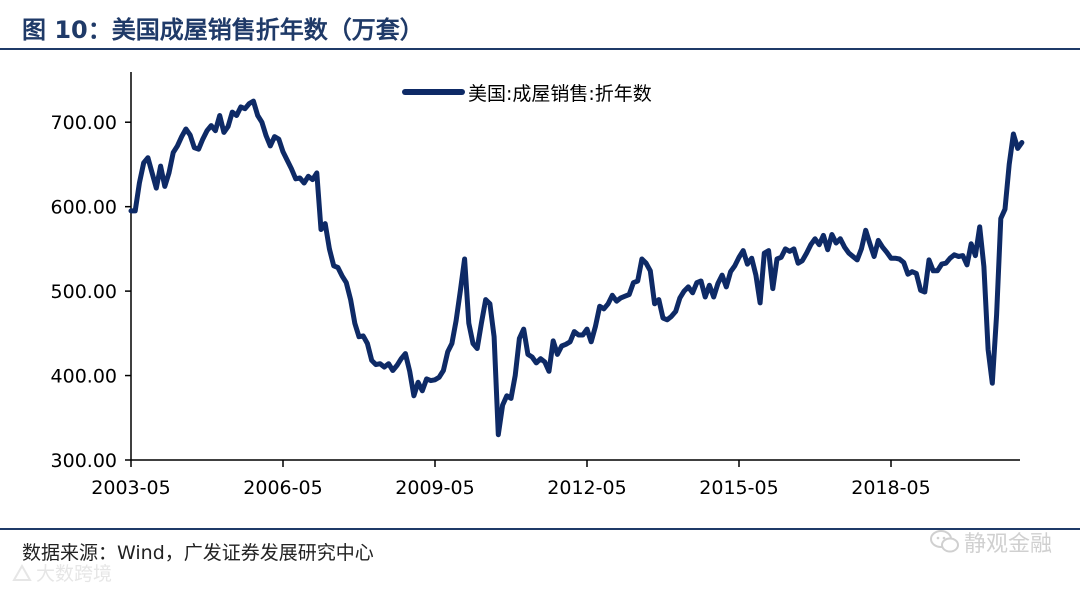 Image resolution: width=1080 pixels, height=589 pixels. I want to click on x-tick-label: 2006-05, so click(282, 488).